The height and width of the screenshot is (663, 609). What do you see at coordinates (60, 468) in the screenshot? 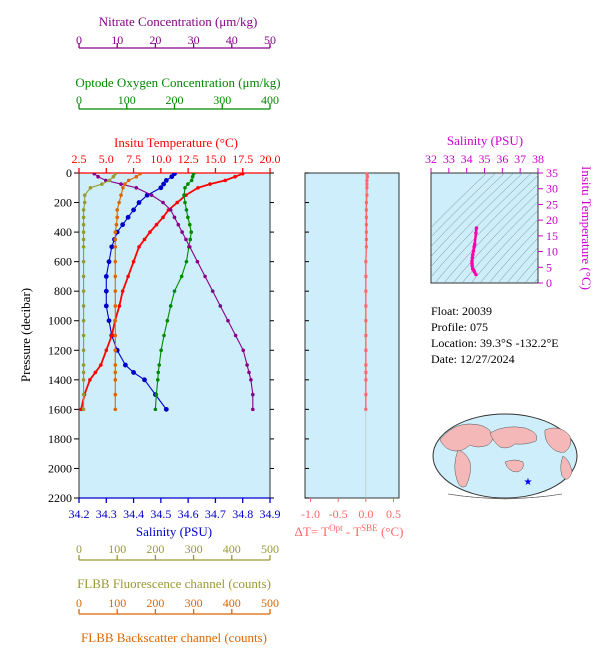
I see `pressure-tick-label: 2000` at bounding box center [60, 468].